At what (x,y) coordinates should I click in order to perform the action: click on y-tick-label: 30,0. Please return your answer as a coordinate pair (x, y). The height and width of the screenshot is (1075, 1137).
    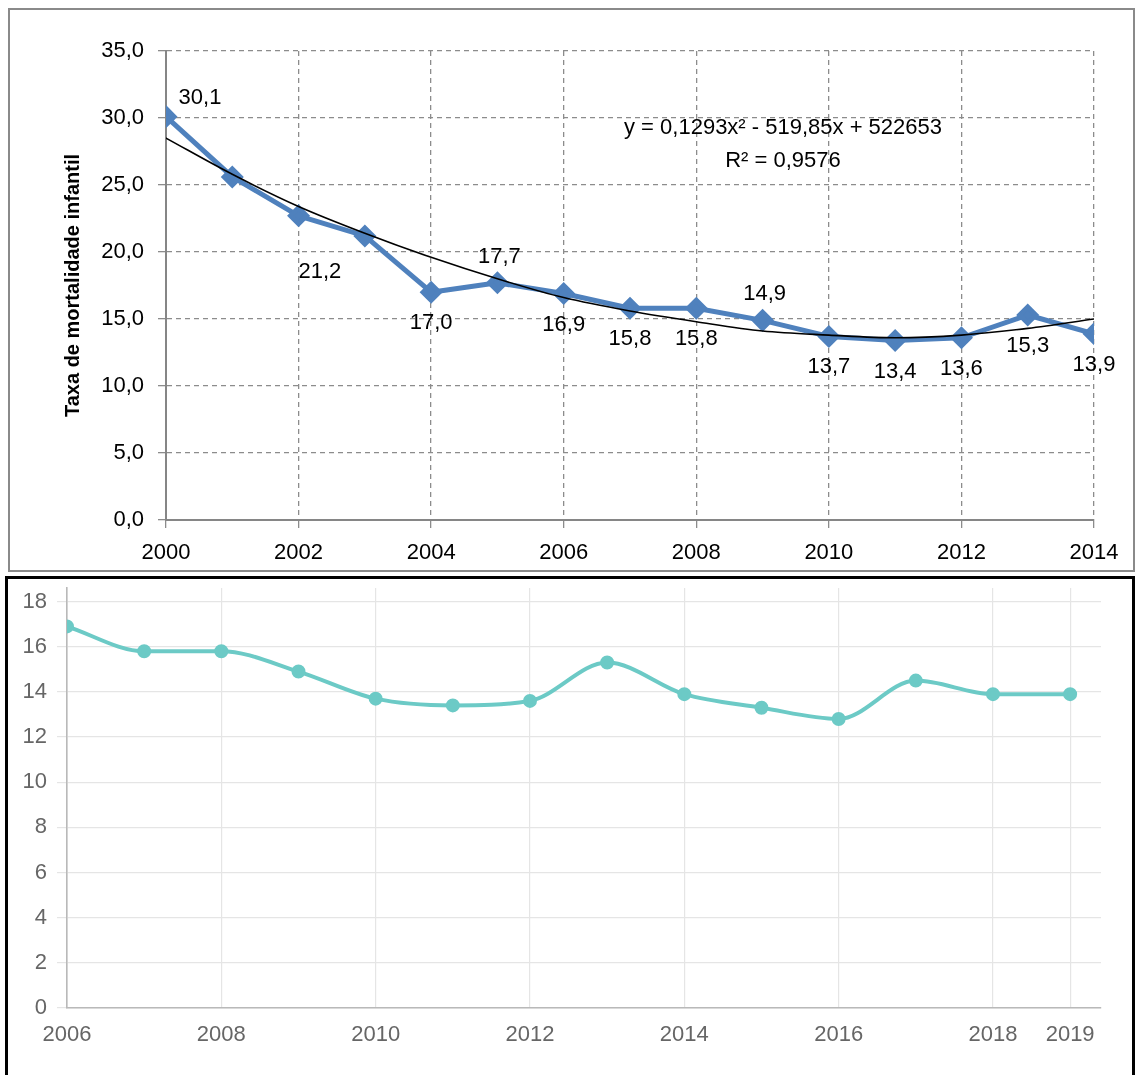
    Looking at the image, I should click on (122, 117).